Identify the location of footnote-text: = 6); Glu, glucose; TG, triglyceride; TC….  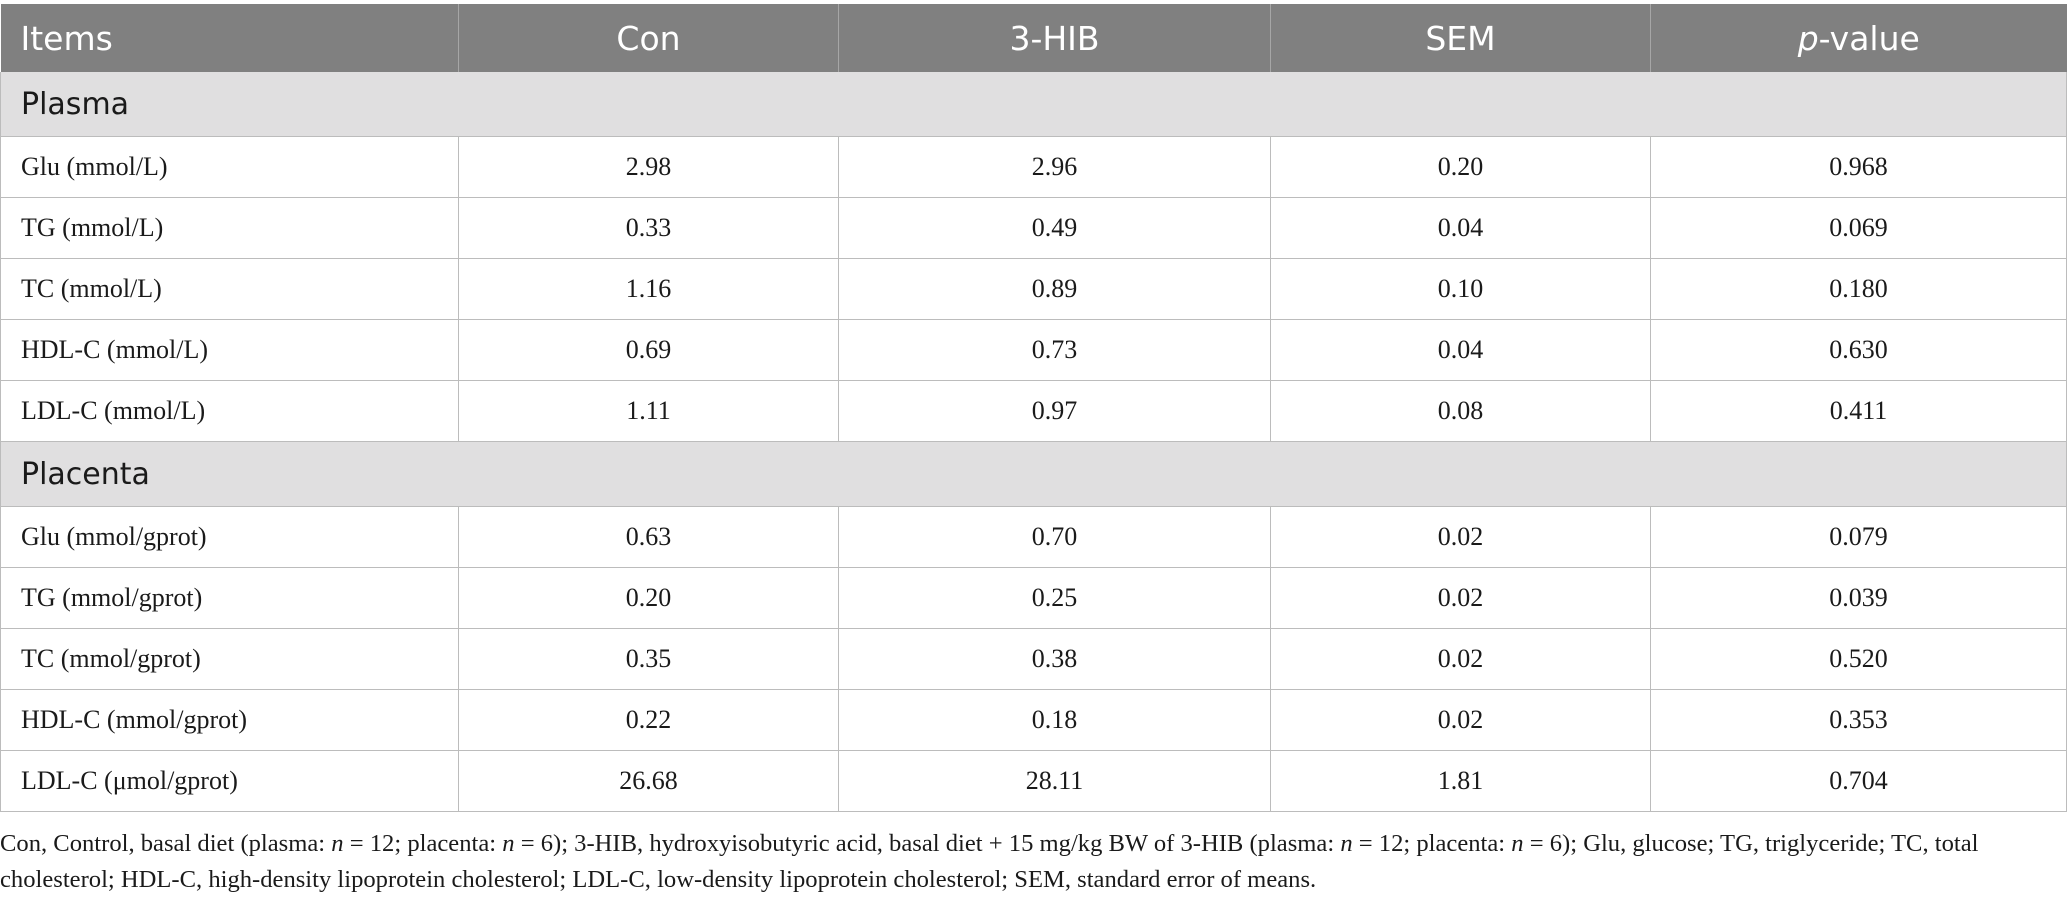
(989, 861).